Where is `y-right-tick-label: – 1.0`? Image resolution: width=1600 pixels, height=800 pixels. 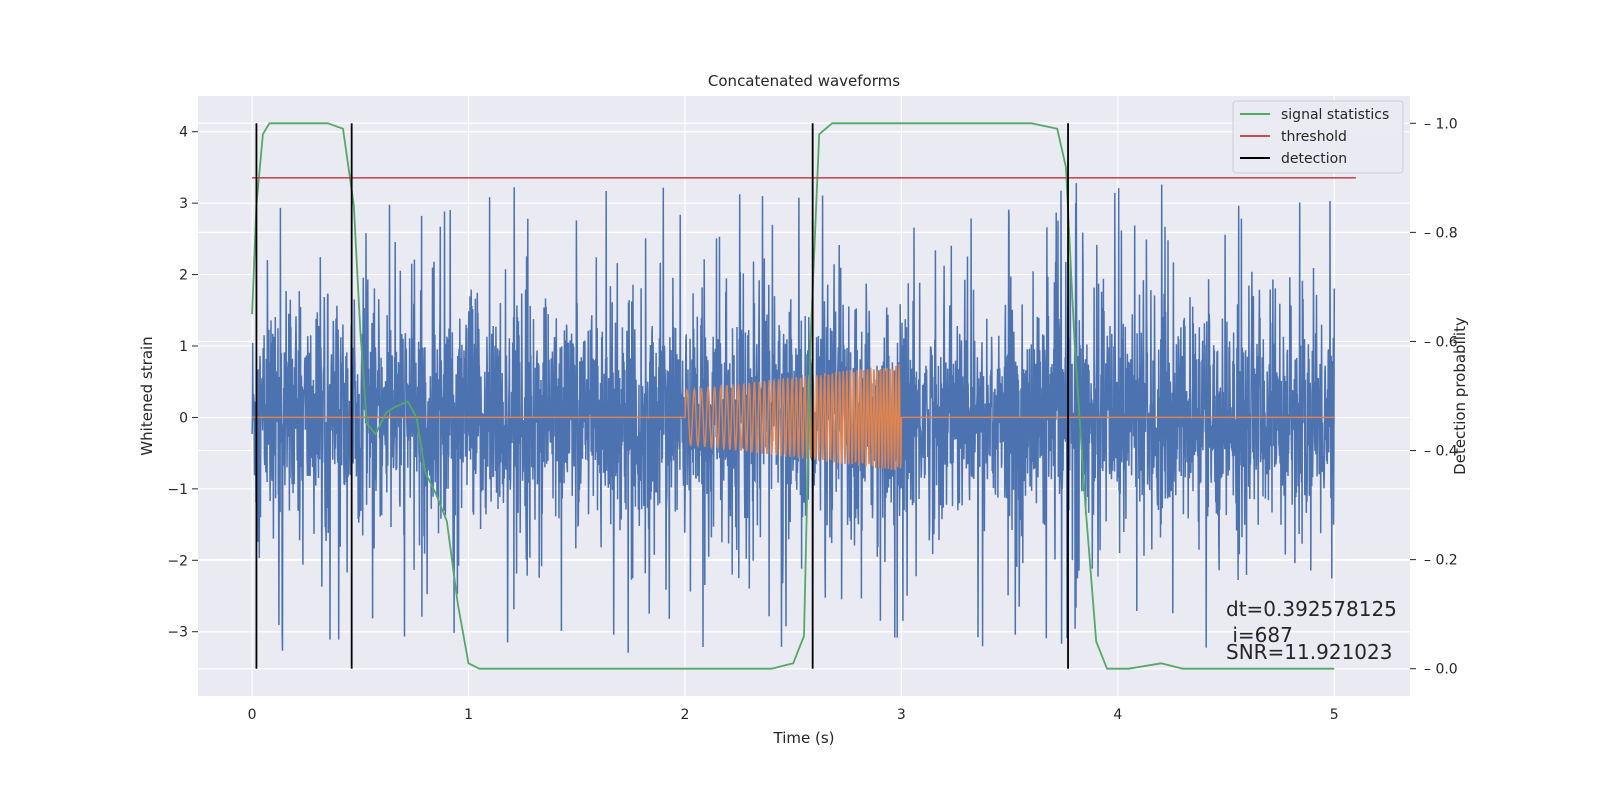
y-right-tick-label: – 1.0 is located at coordinates (1441, 124).